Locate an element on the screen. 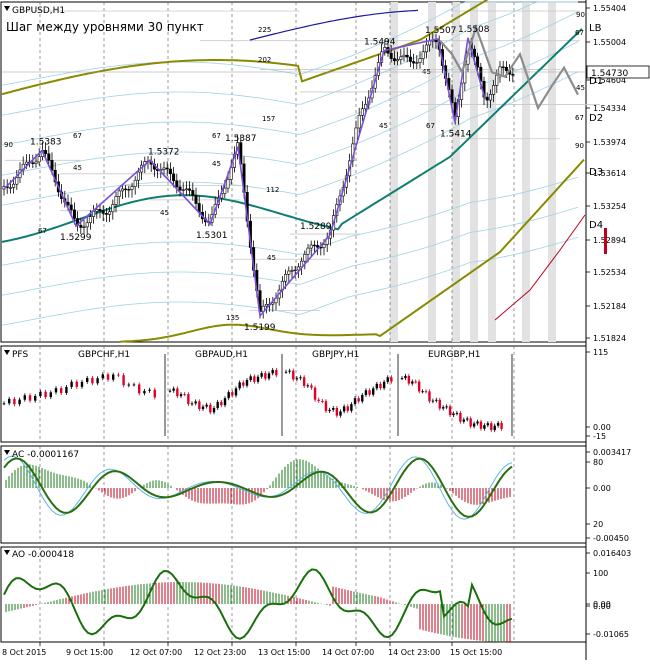  pfs-label: PFS is located at coordinates (20, 355).